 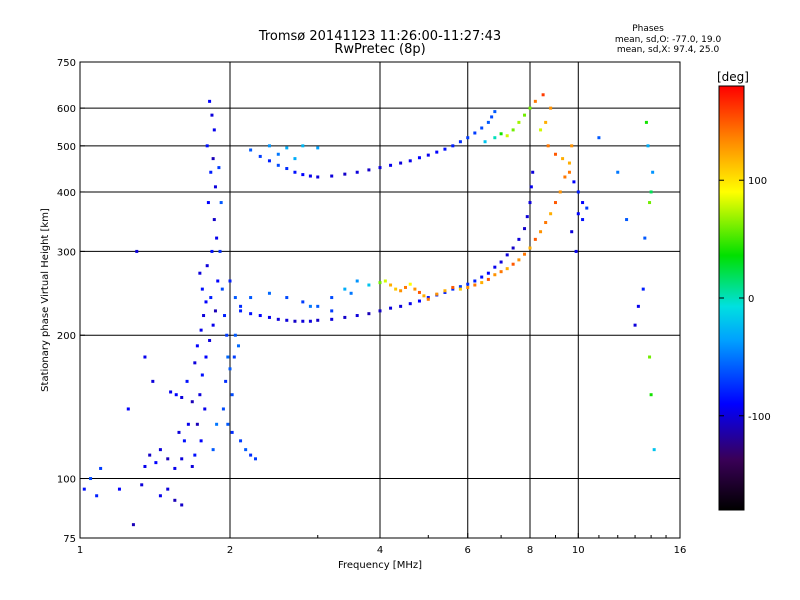 I want to click on stats-line-o: mean, sd,O: -77.0, 19.0, so click(x=668, y=40).